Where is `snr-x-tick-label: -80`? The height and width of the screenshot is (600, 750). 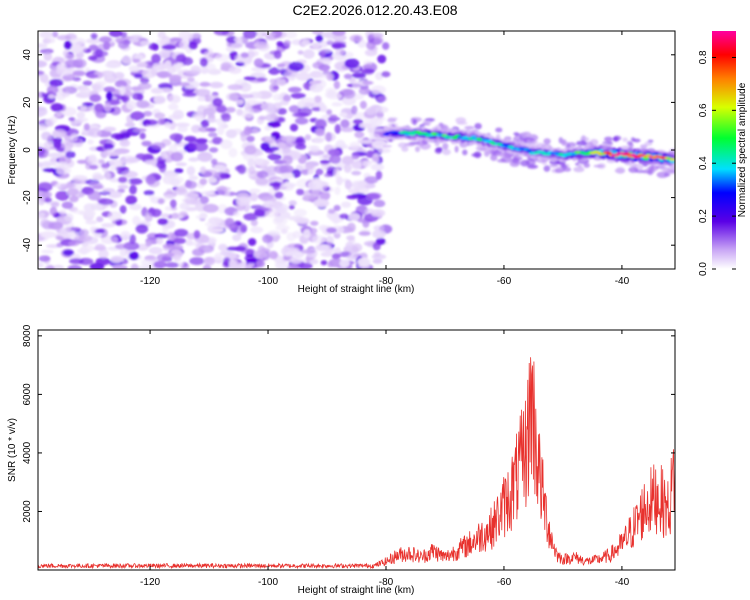
snr-x-tick-label: -80 is located at coordinates (386, 582).